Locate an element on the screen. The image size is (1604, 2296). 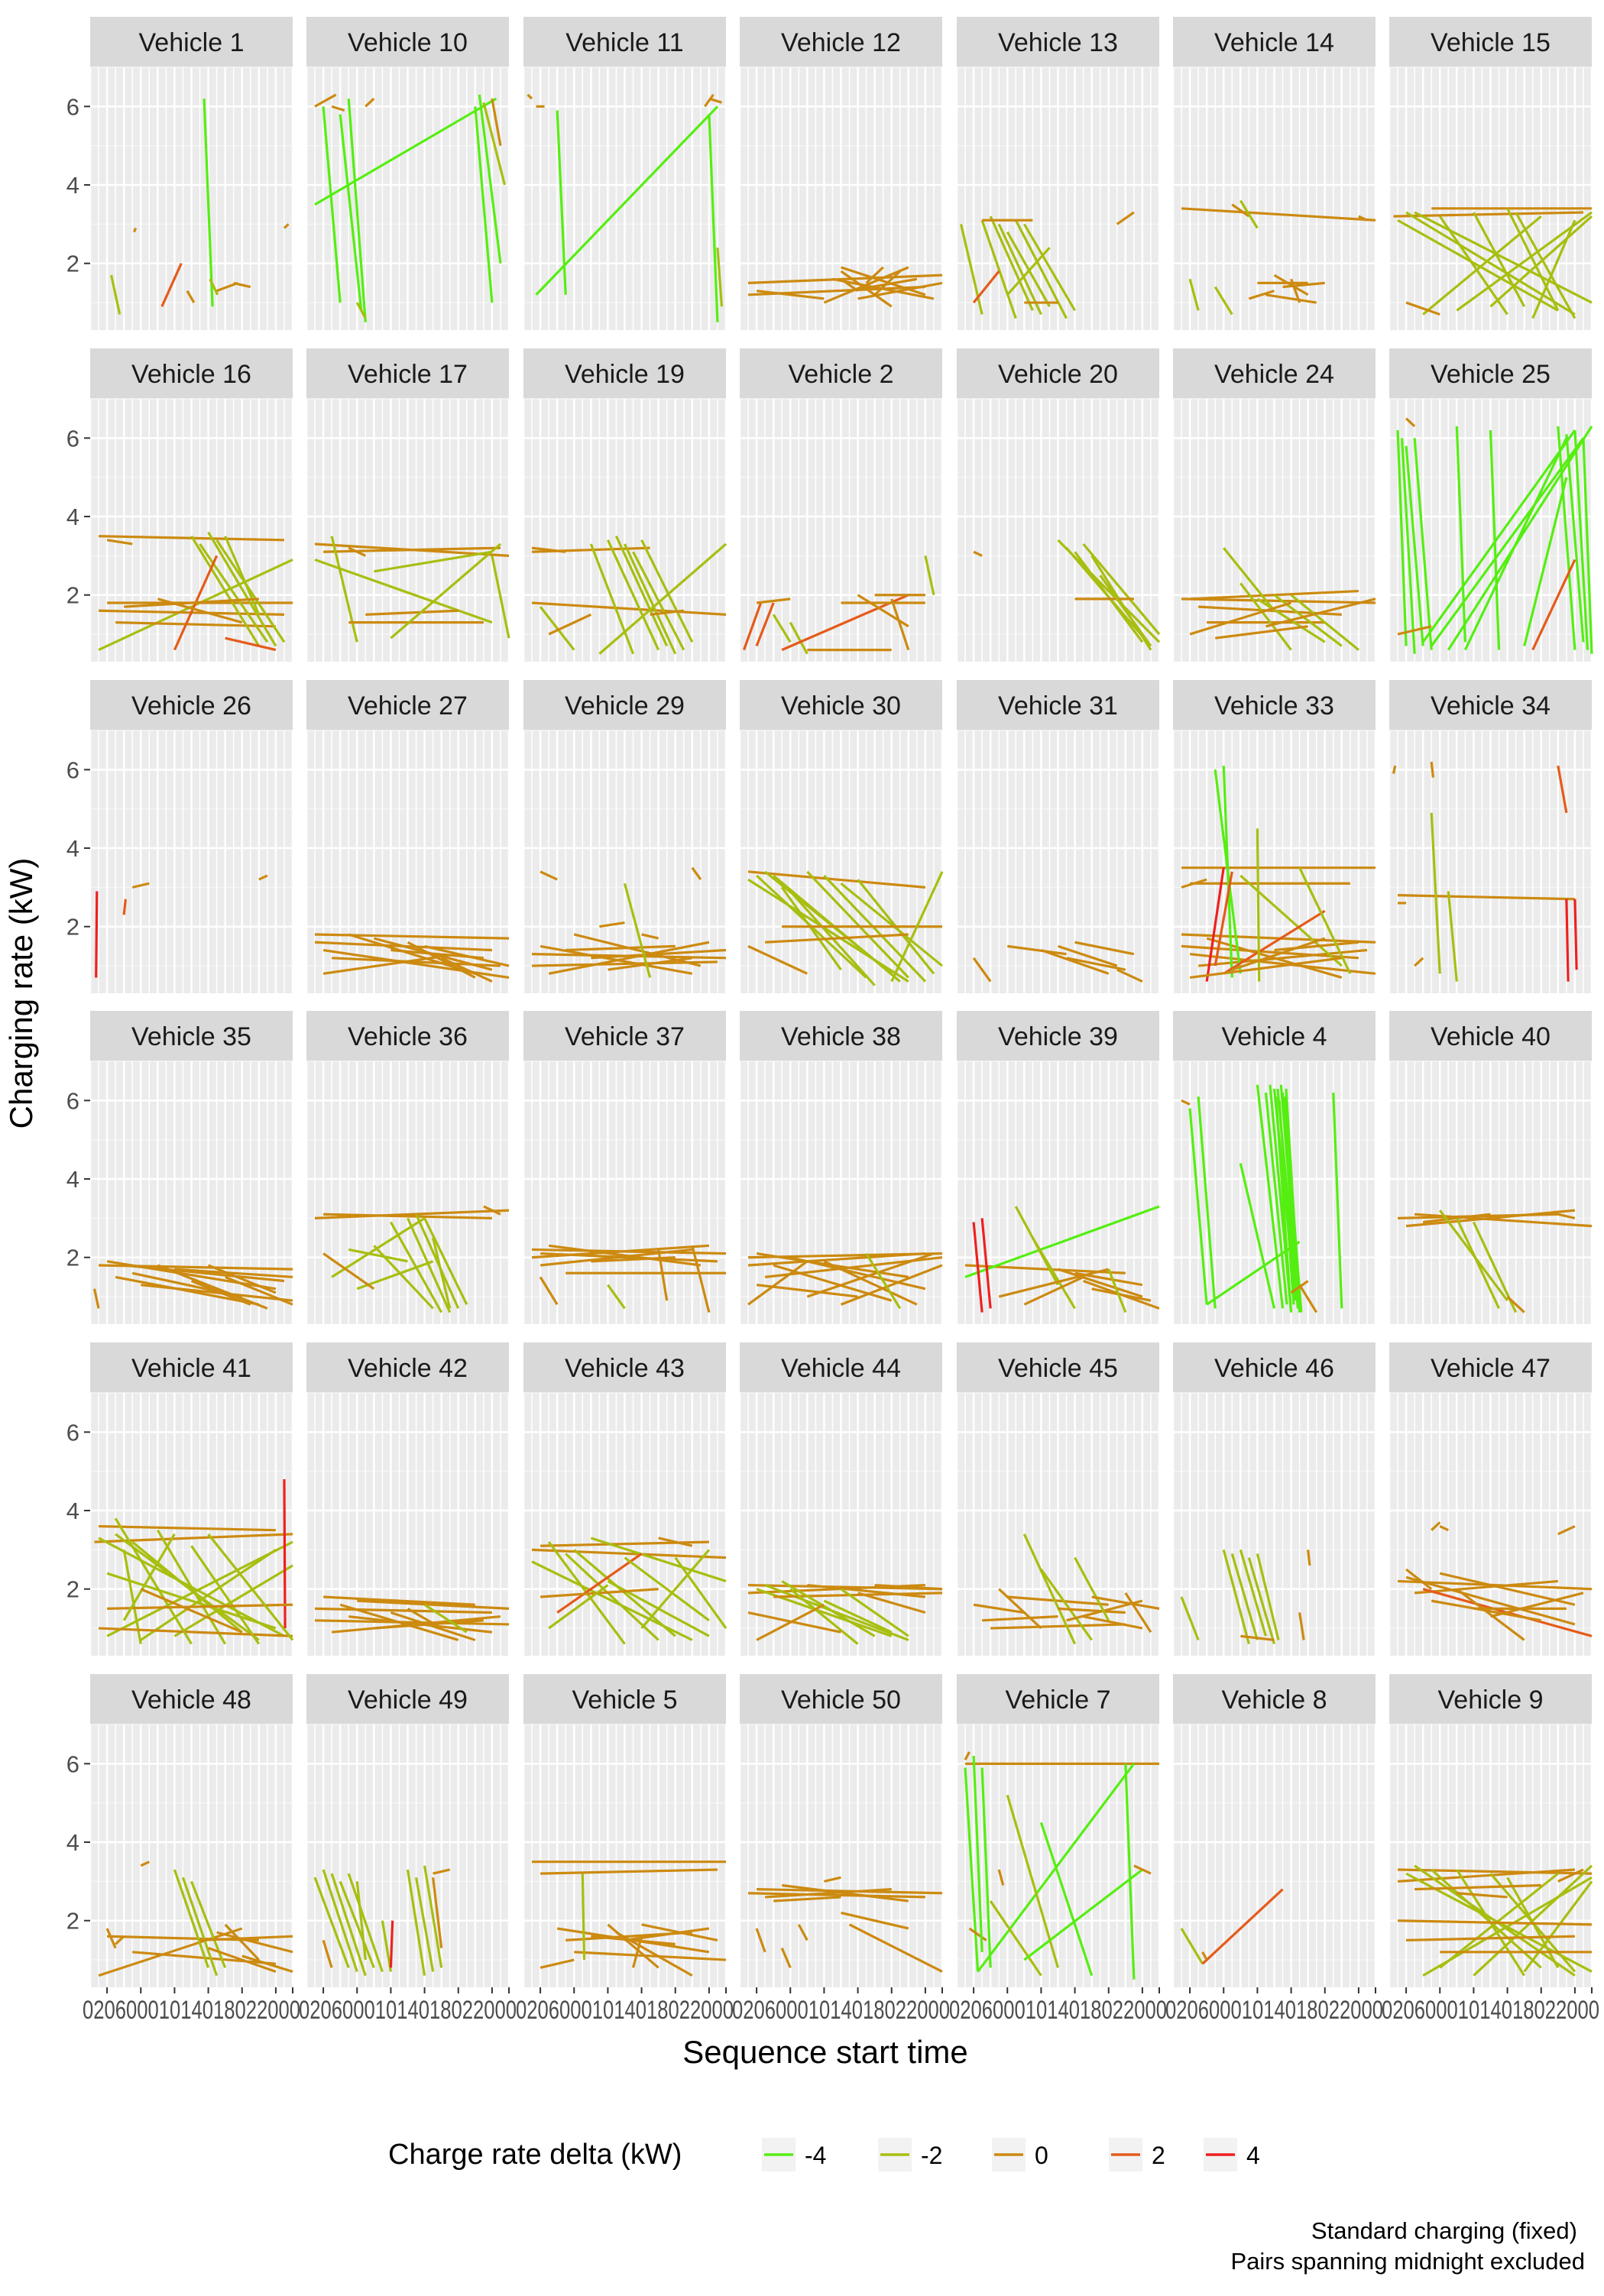
facet-panel: Vehicle 31 is located at coordinates (1058, 837).